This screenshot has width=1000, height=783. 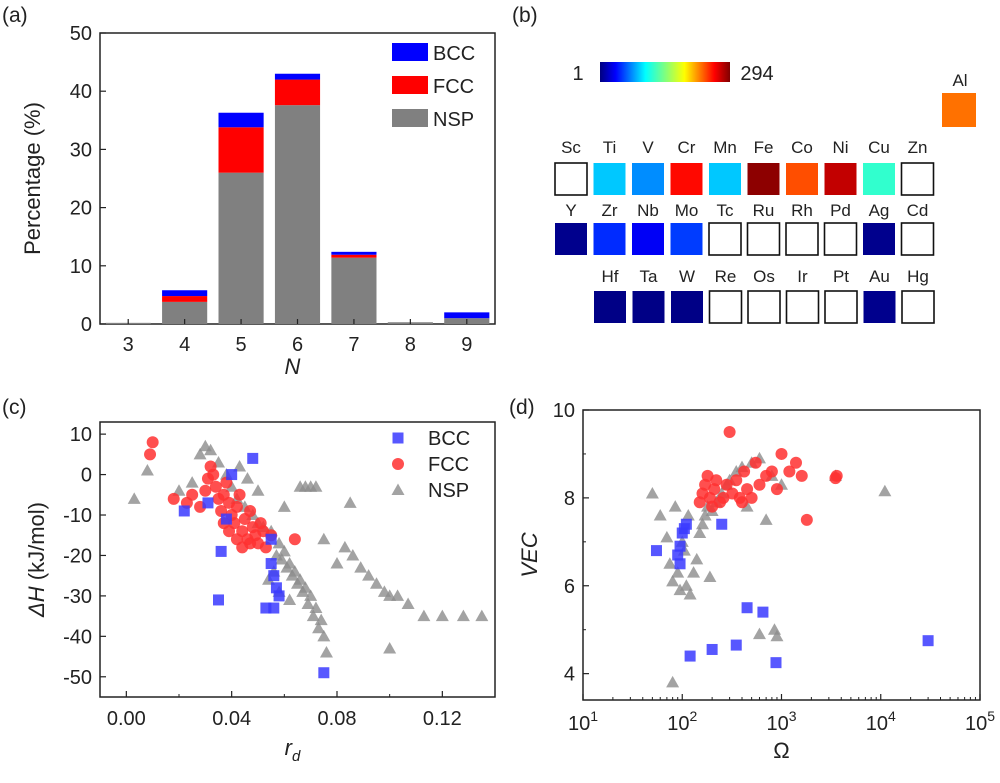 I want to click on element-label-au: Au, so click(x=879, y=276).